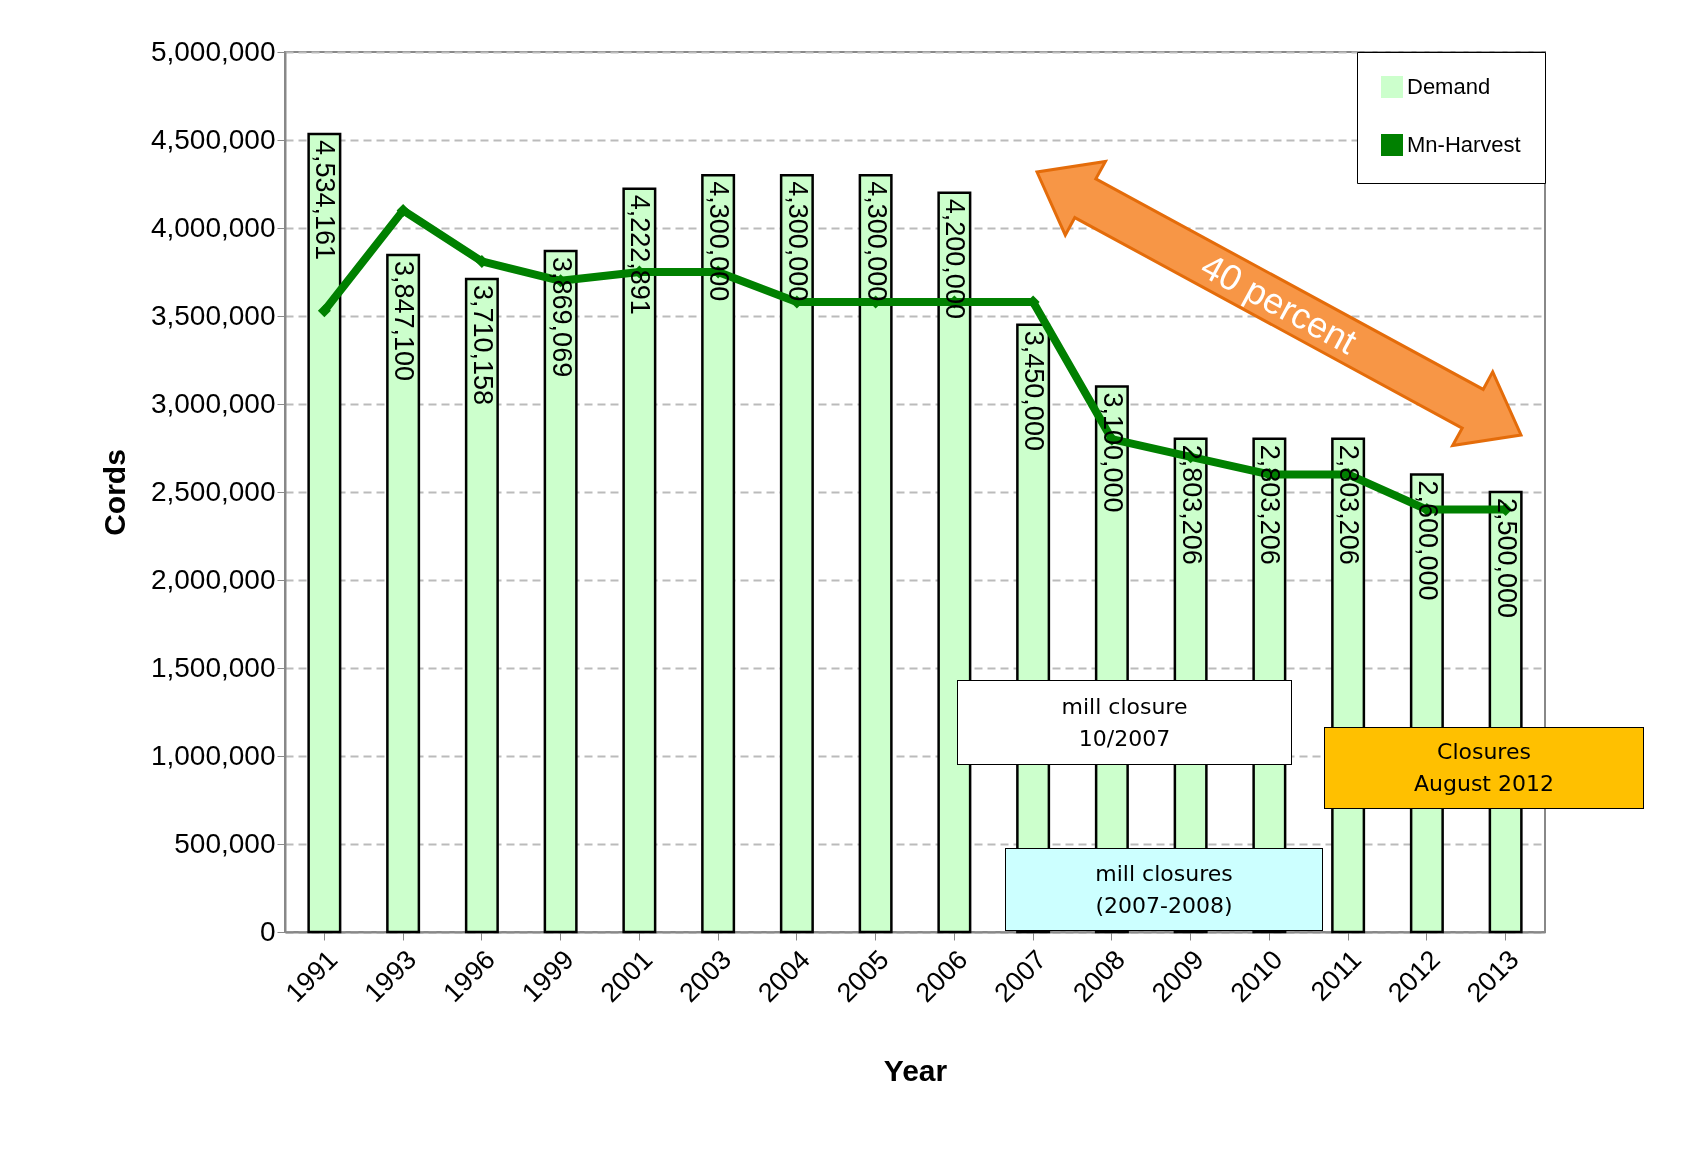  What do you see at coordinates (1484, 768) in the screenshot?
I see `note-box: Closures August 2012` at bounding box center [1484, 768].